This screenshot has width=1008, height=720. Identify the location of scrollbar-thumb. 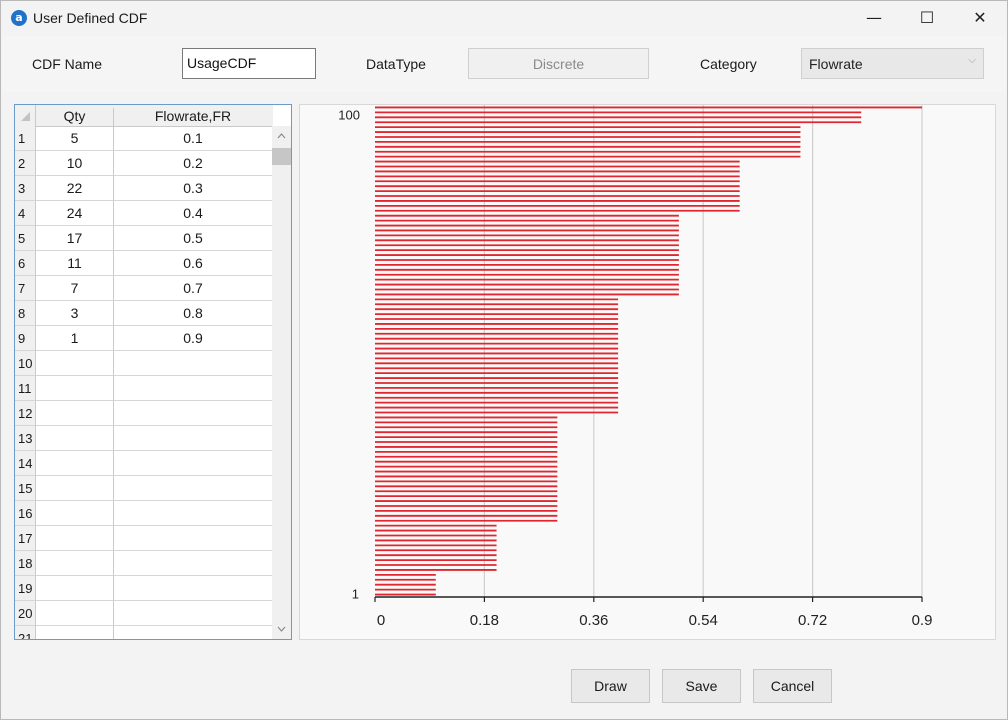
(281, 156).